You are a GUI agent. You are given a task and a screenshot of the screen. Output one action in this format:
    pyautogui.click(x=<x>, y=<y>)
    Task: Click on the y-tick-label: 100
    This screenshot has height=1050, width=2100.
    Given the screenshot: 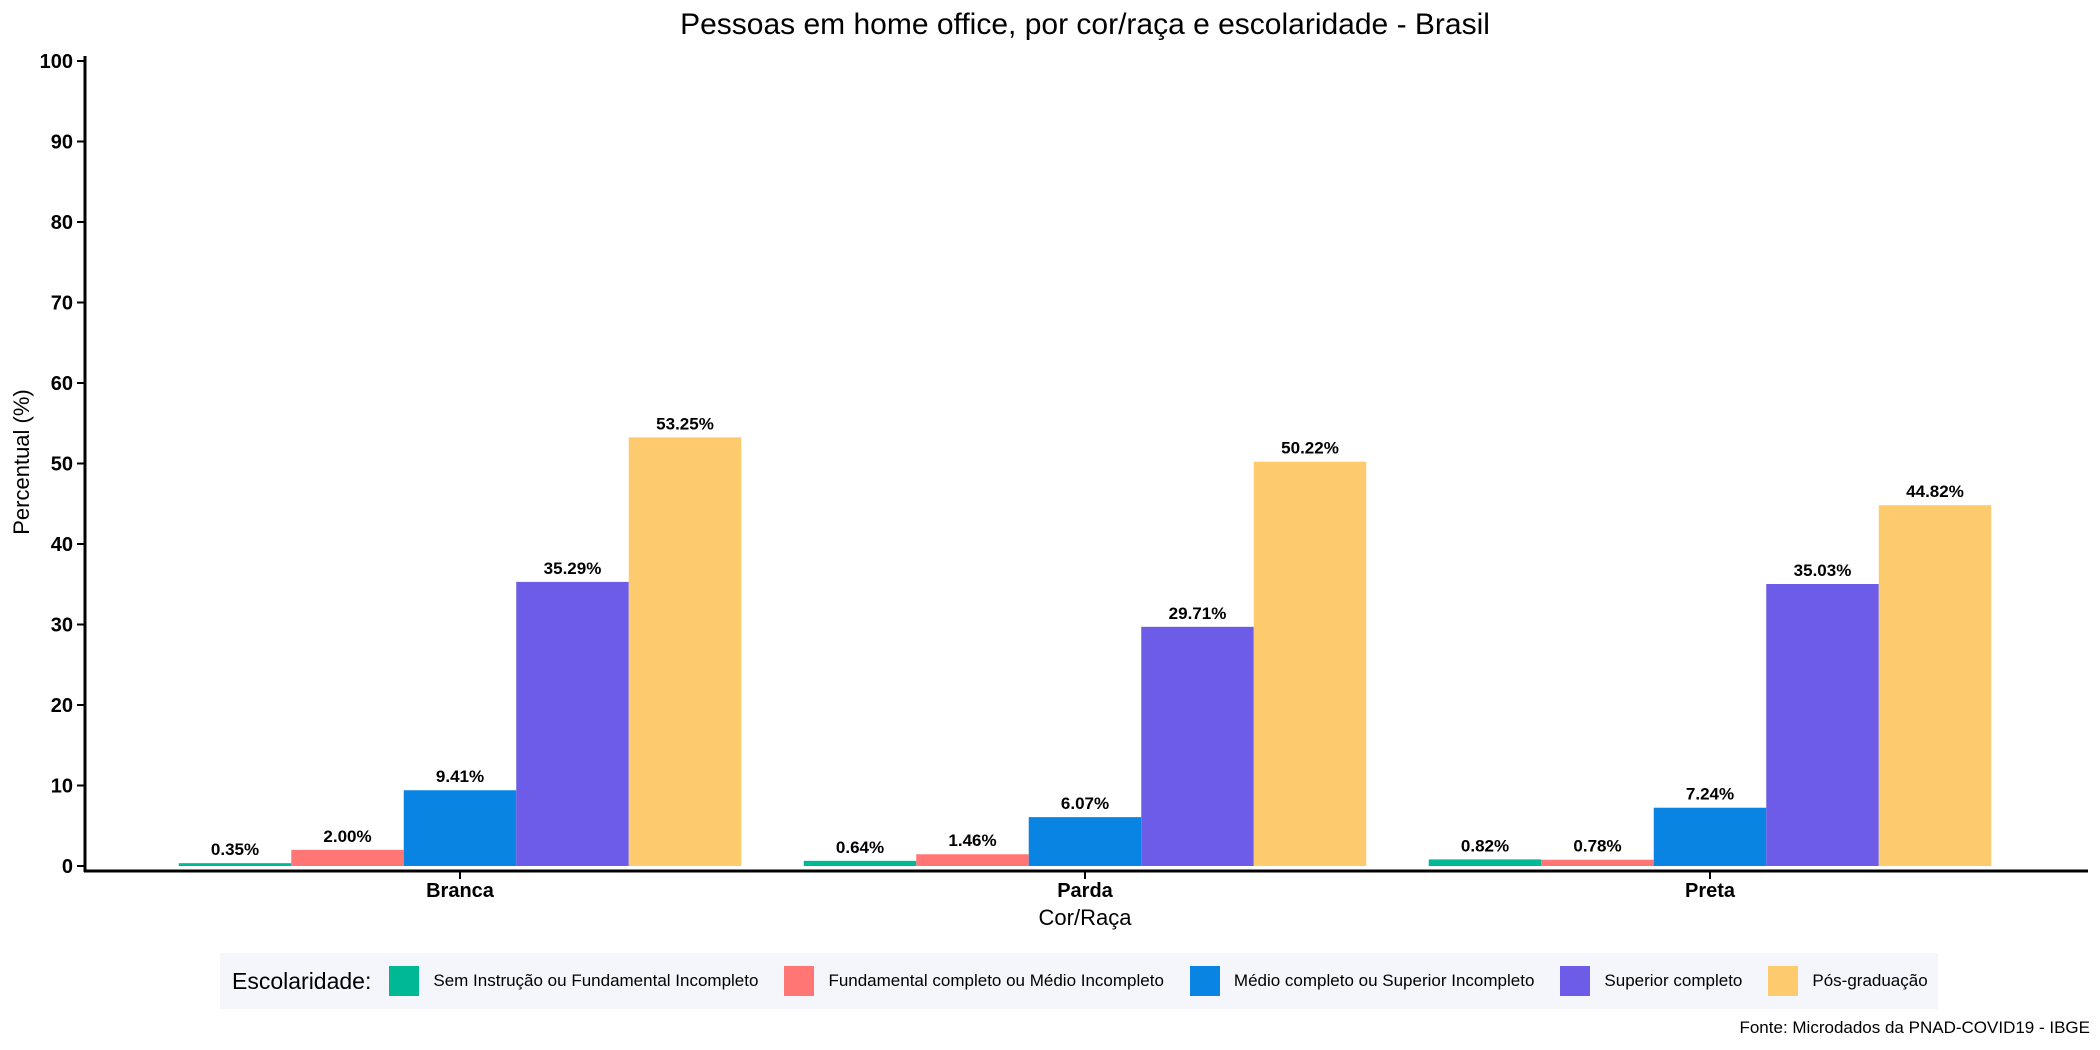 What is the action you would take?
    pyautogui.click(x=56, y=62)
    